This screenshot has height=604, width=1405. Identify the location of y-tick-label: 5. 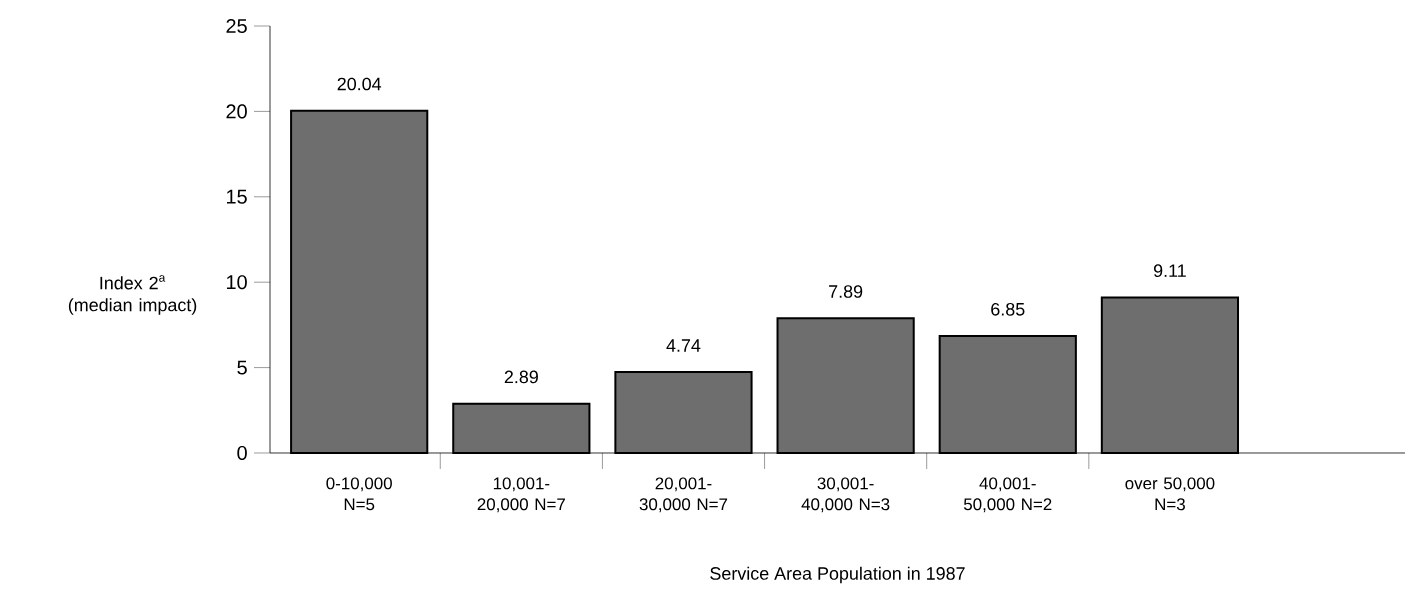
(242, 367).